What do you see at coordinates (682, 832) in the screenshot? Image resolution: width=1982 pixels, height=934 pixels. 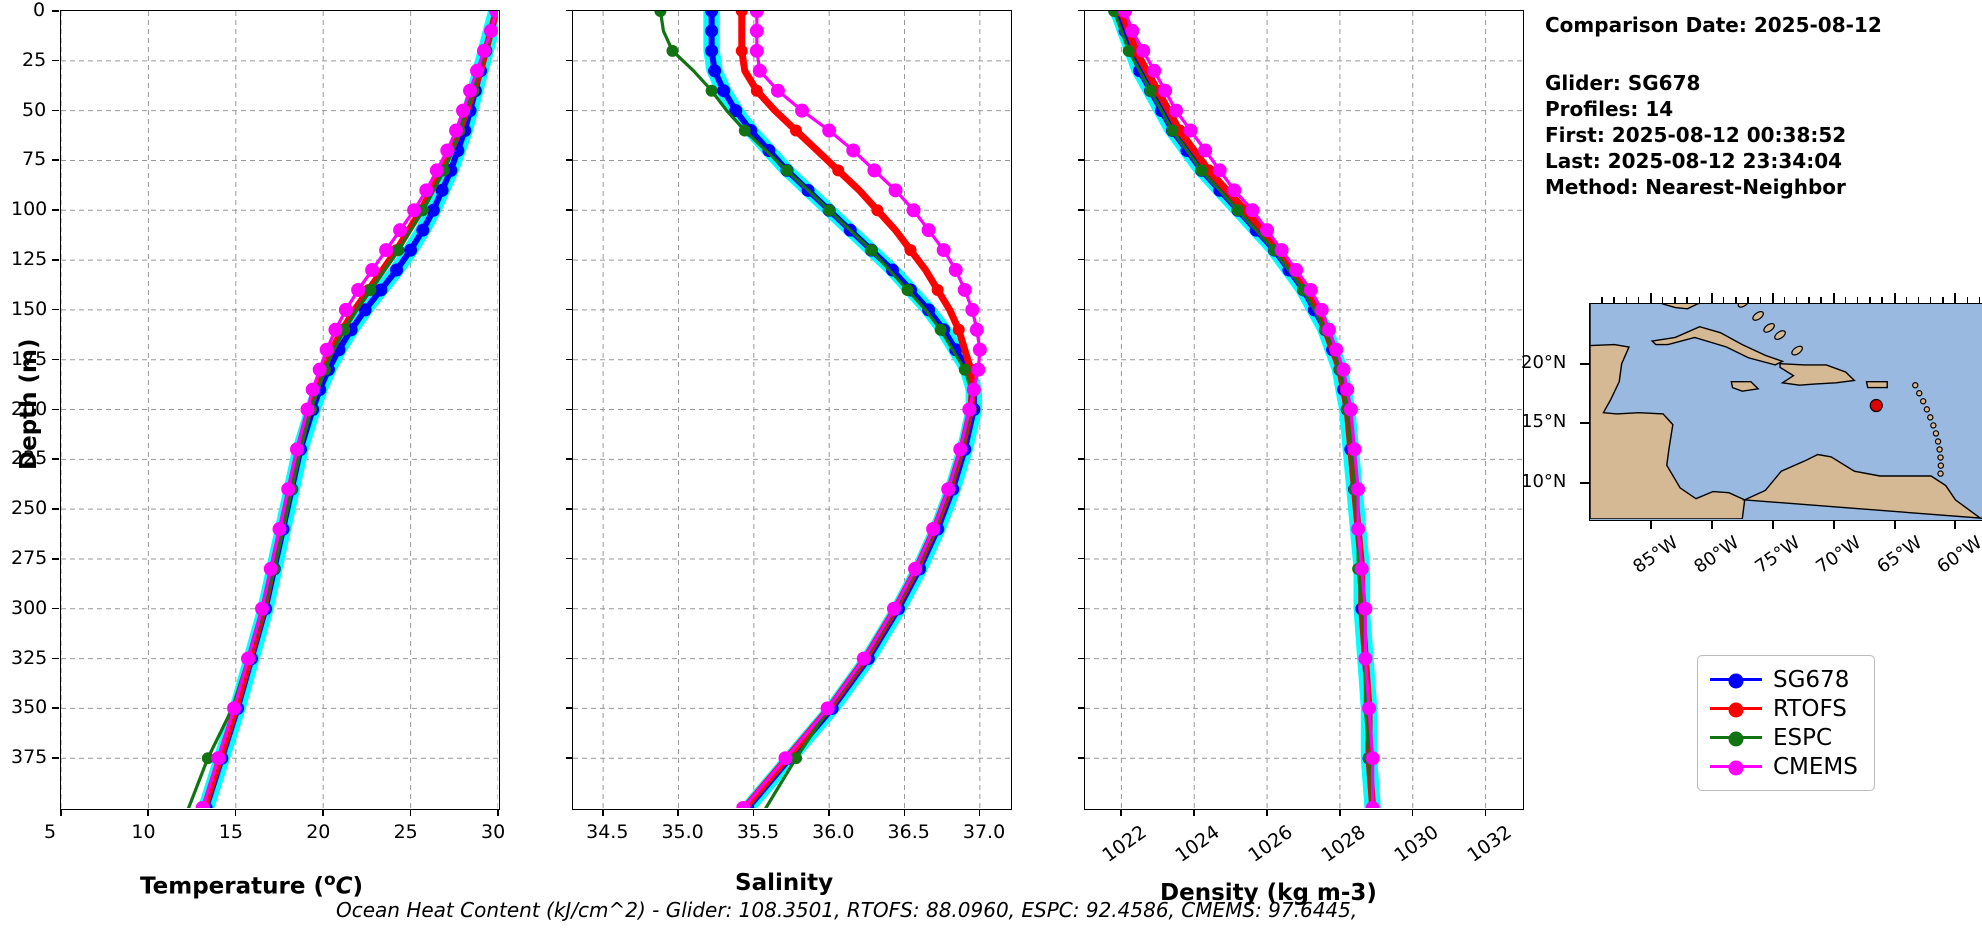 I see `x-tick-label: 35.0` at bounding box center [682, 832].